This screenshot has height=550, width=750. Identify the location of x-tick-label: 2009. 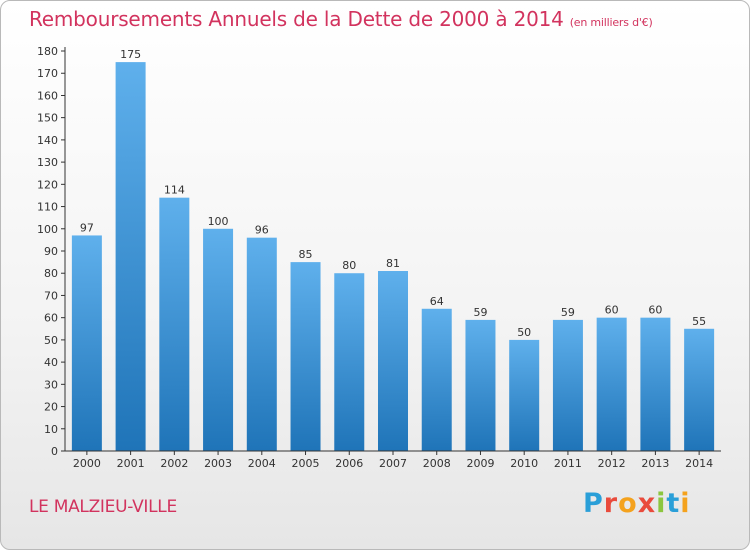
(480, 463).